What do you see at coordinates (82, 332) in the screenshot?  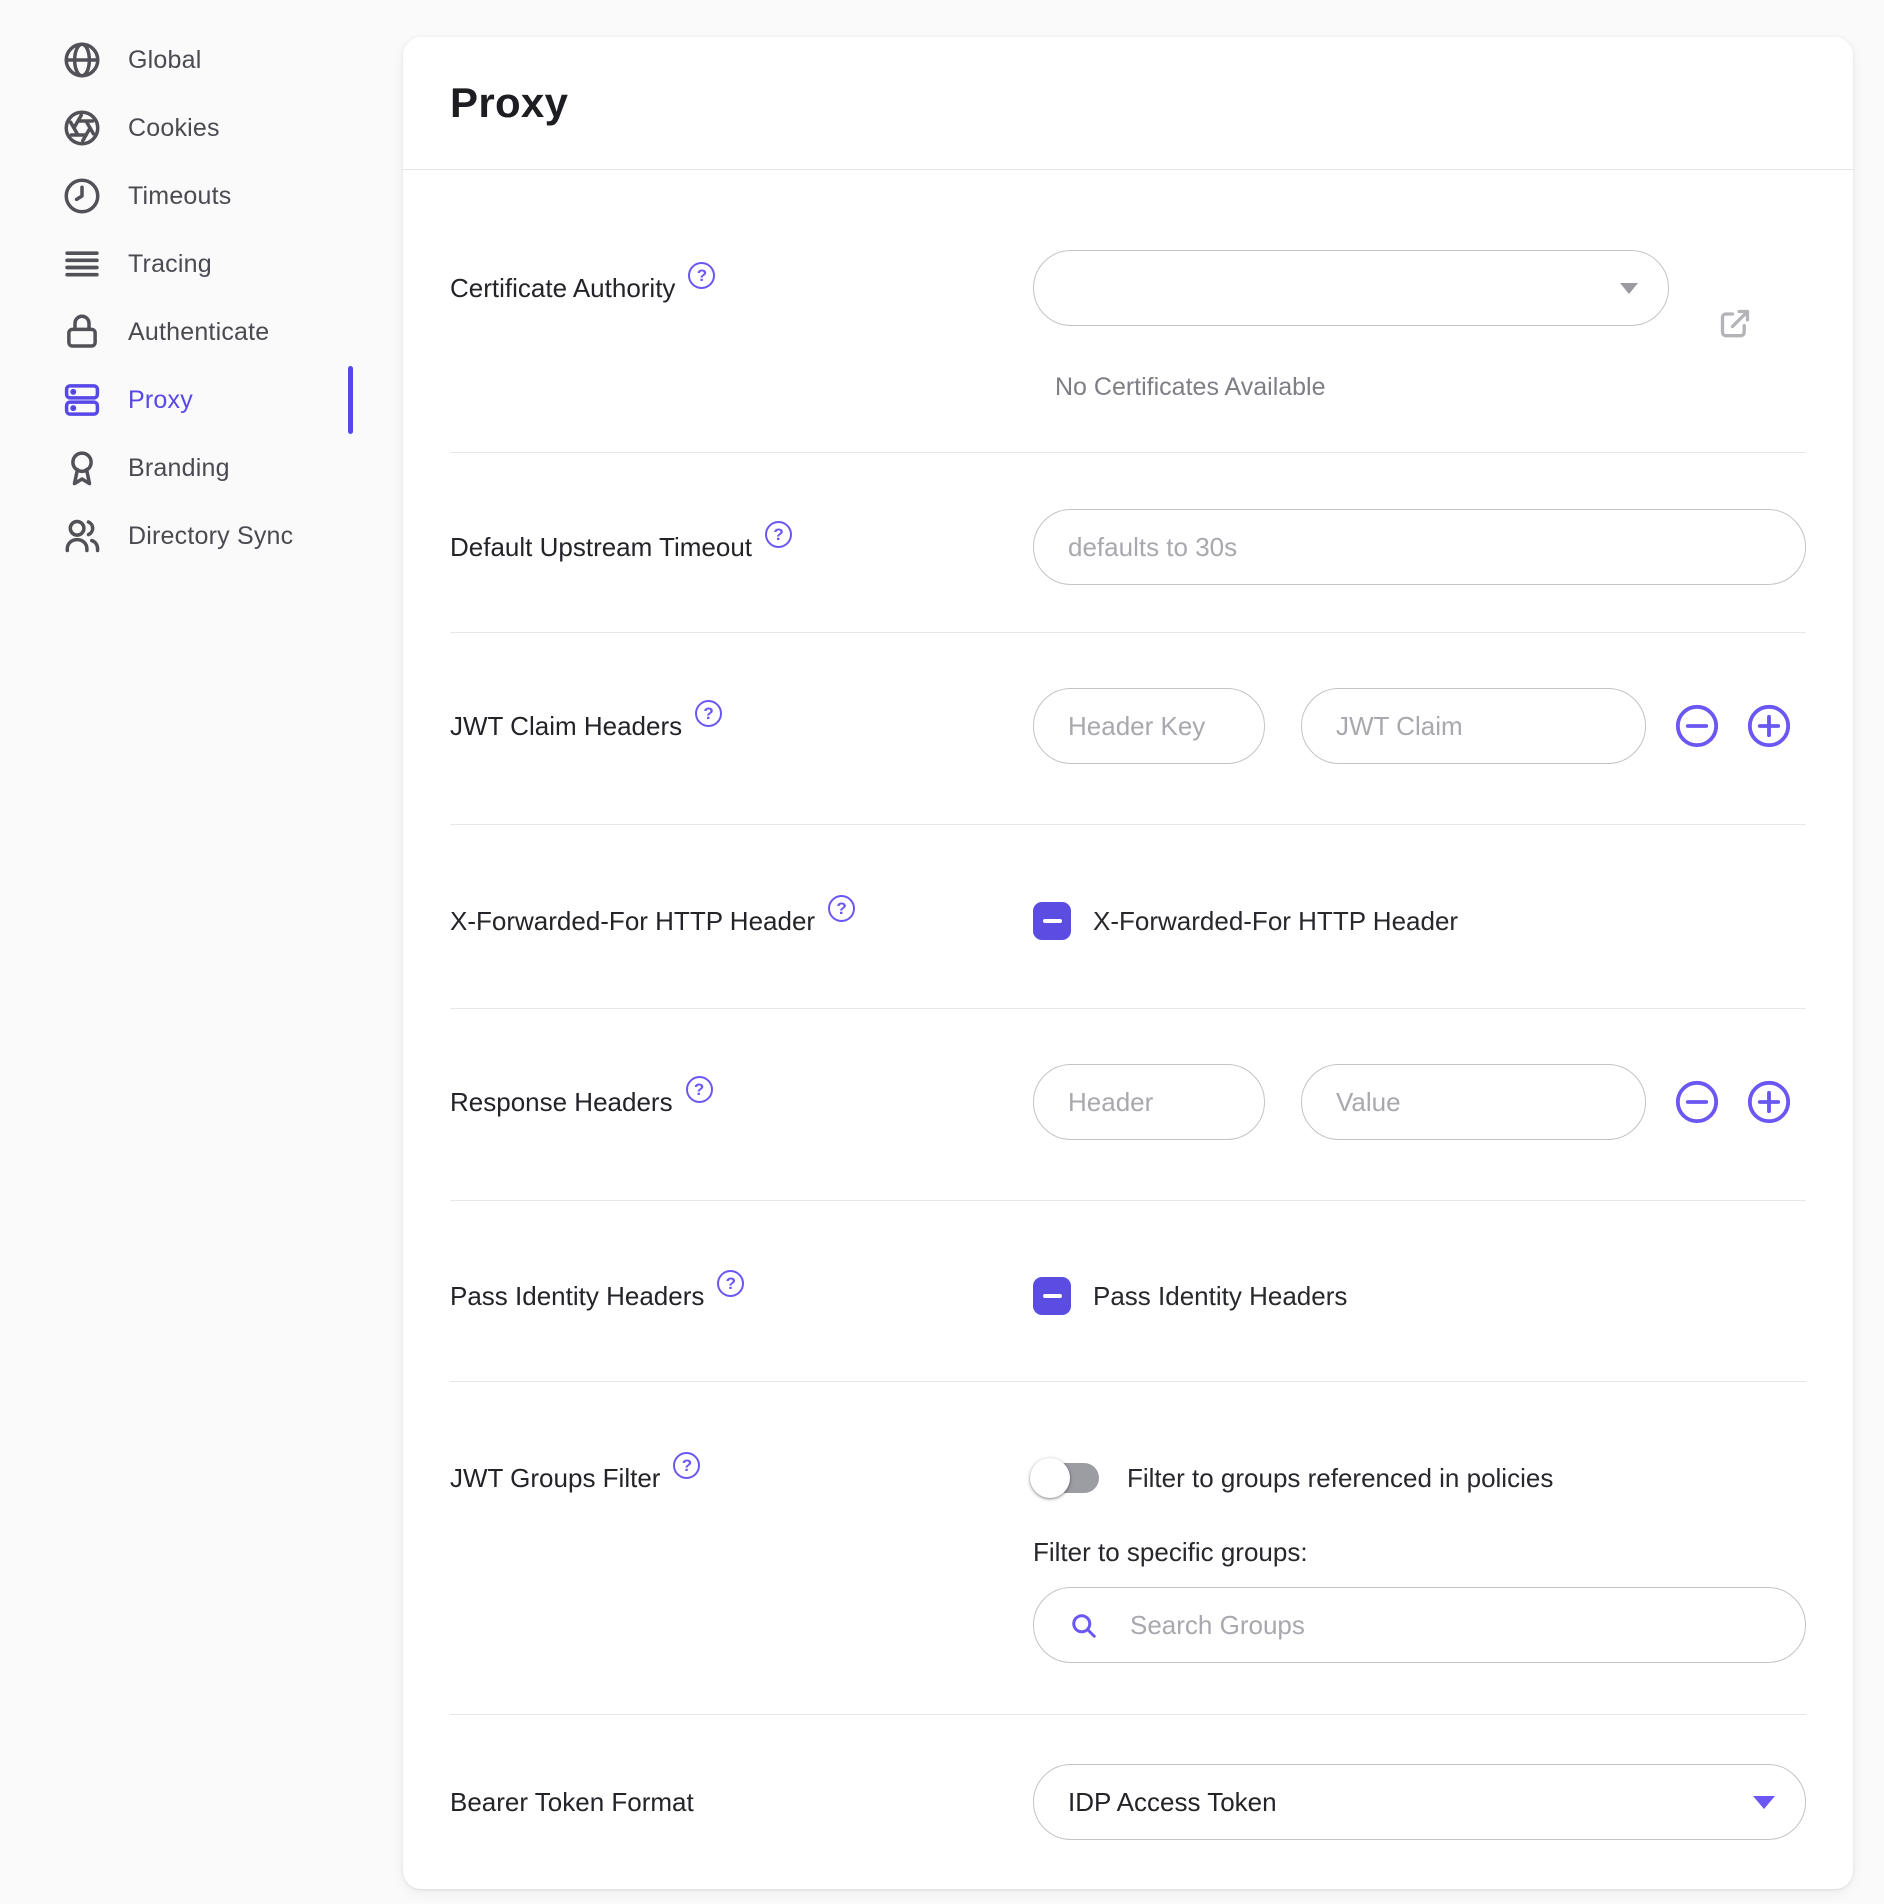 I see `lock-icon` at bounding box center [82, 332].